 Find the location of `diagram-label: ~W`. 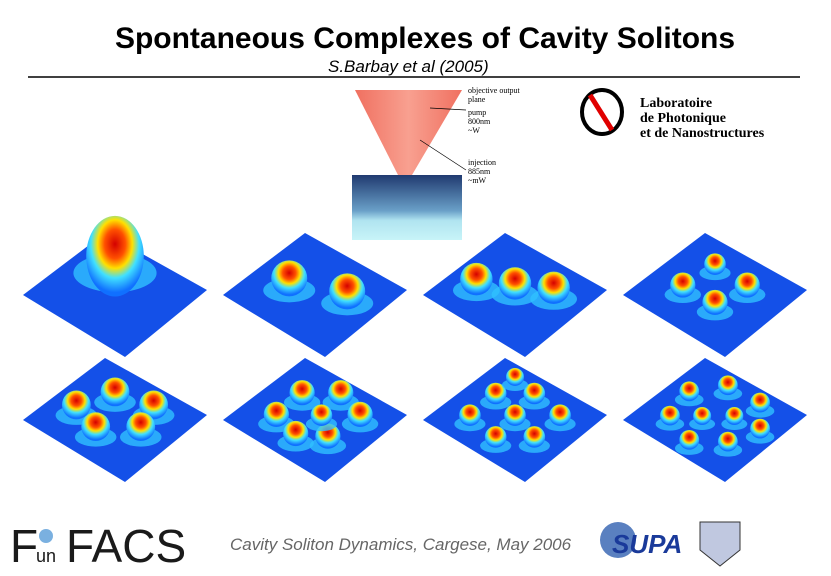

diagram-label: ~W is located at coordinates (474, 130).